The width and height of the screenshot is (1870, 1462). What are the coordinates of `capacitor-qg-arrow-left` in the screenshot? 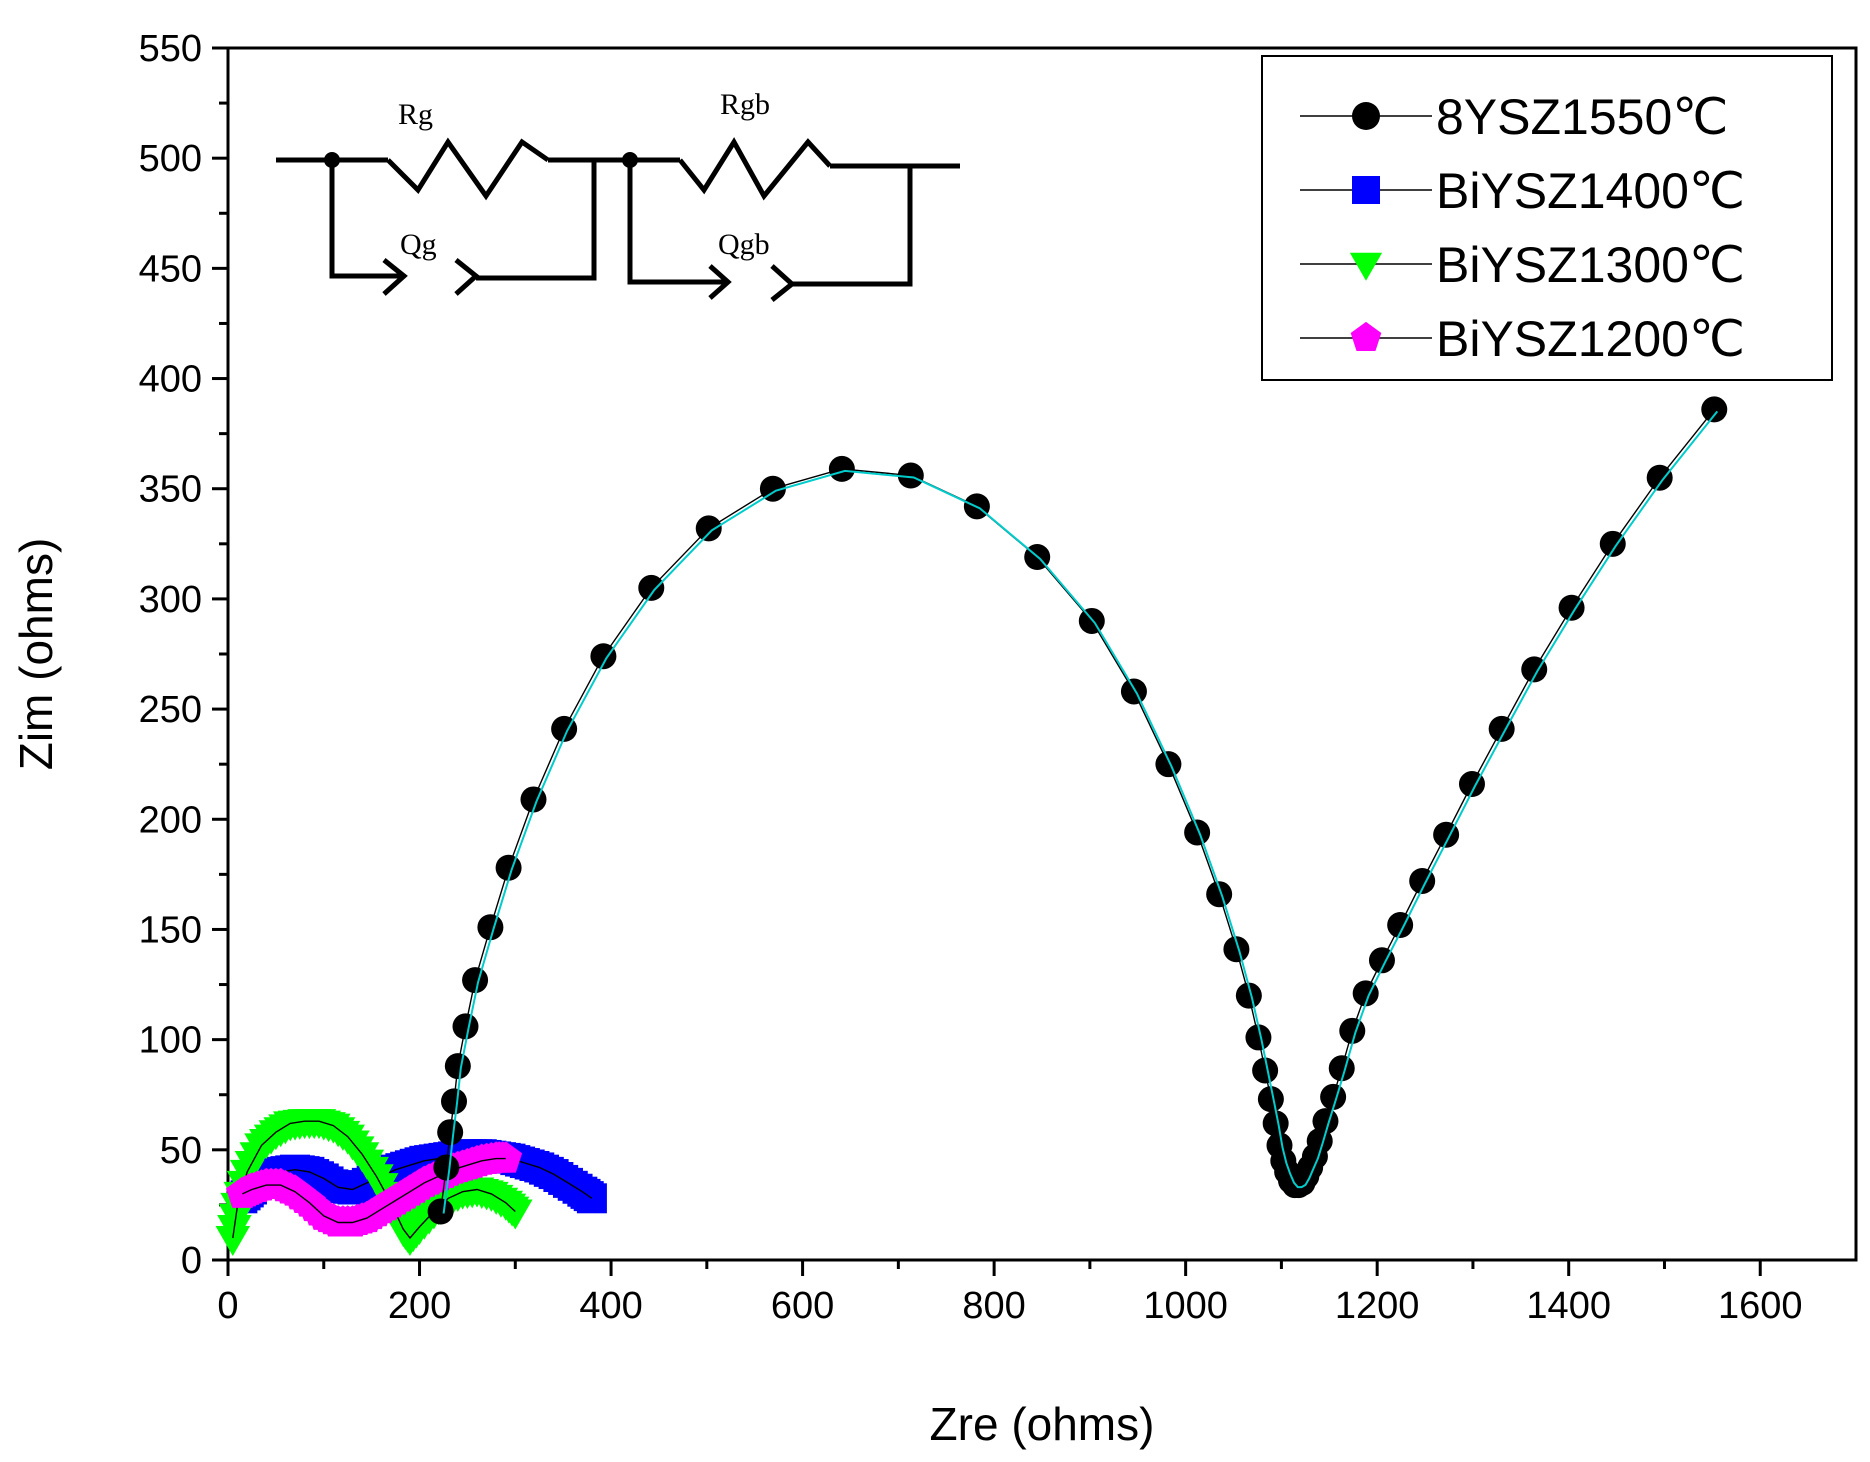 It's located at (395, 277).